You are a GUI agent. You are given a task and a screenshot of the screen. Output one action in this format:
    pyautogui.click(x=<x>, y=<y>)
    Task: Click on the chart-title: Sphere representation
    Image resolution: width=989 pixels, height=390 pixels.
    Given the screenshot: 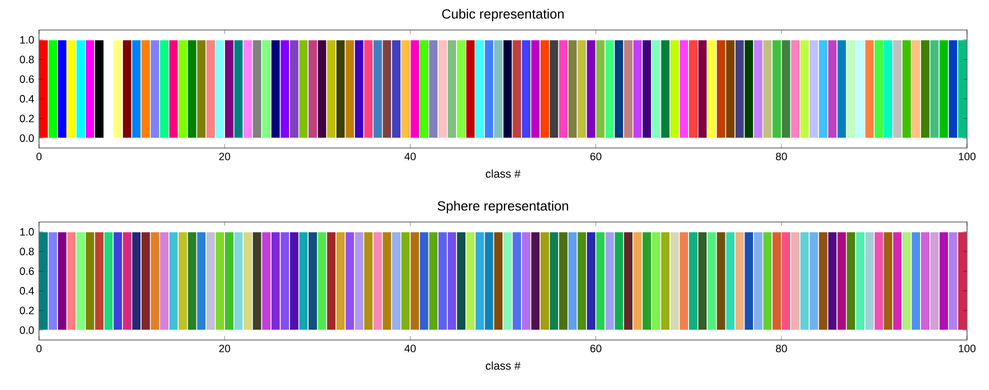 What is the action you would take?
    pyautogui.click(x=503, y=207)
    